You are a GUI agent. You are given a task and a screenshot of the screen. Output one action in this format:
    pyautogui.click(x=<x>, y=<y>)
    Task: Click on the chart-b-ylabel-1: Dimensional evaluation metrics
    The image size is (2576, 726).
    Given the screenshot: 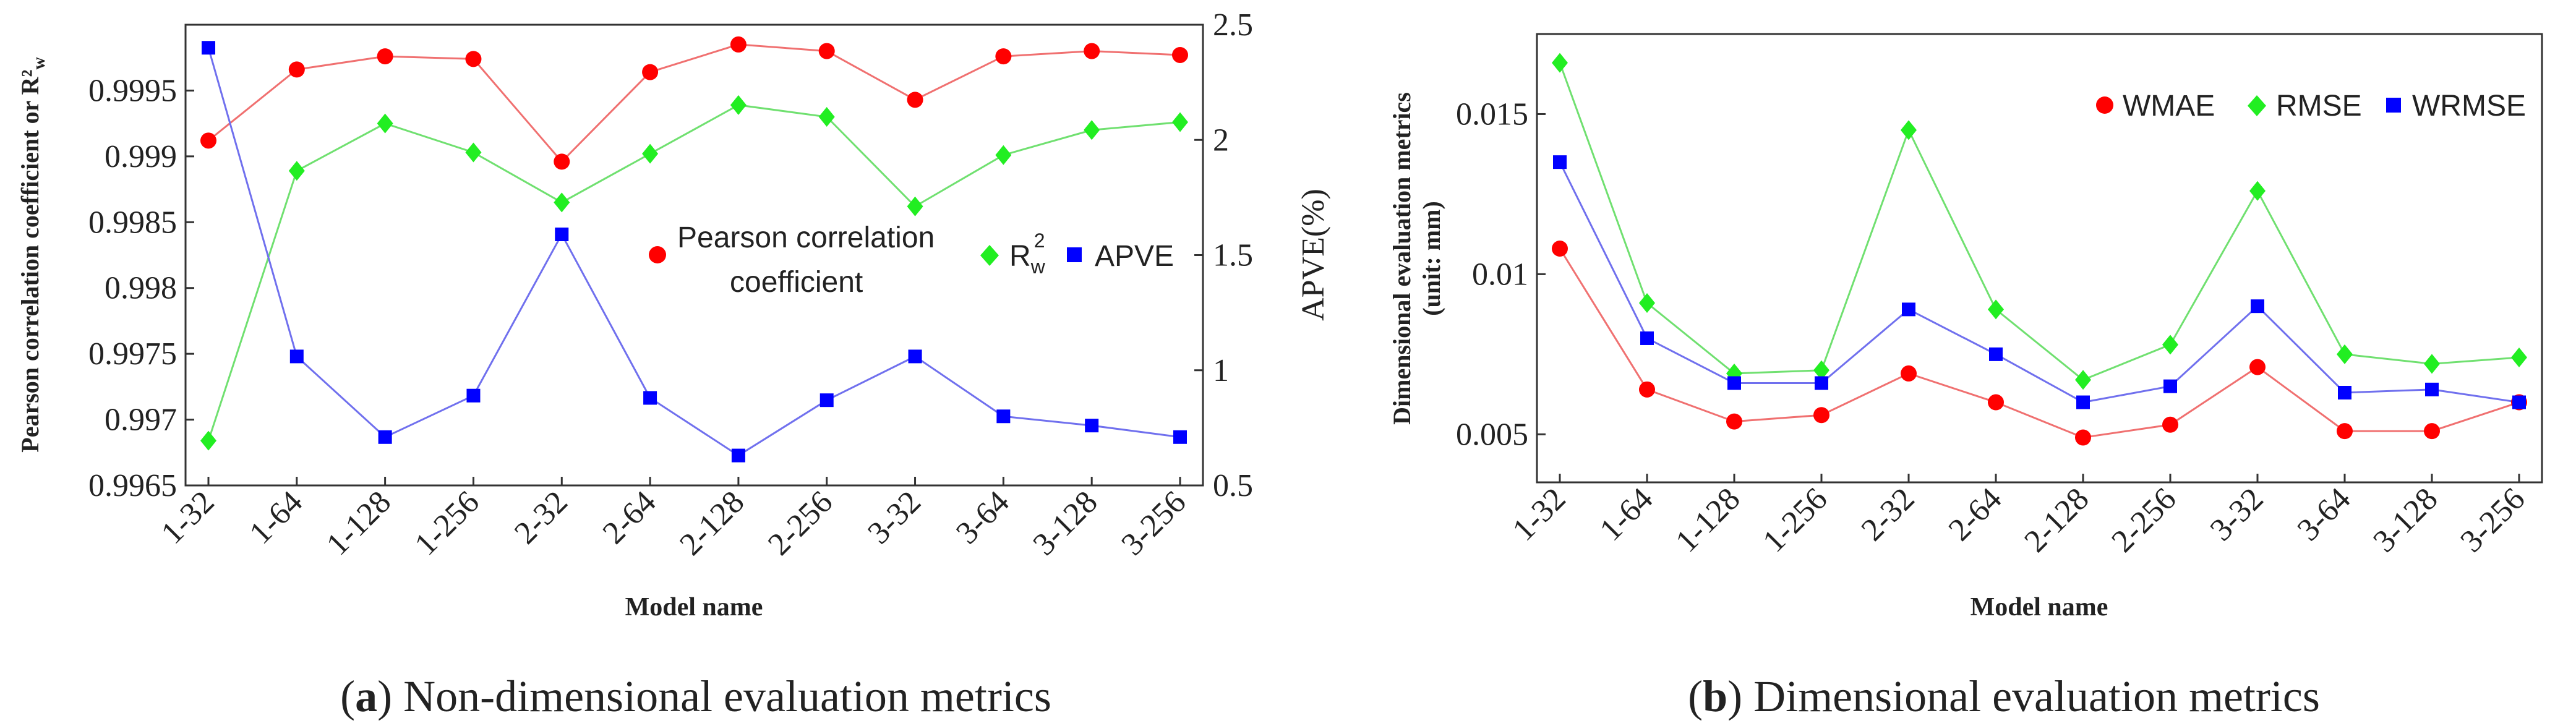 What is the action you would take?
    pyautogui.click(x=1402, y=258)
    